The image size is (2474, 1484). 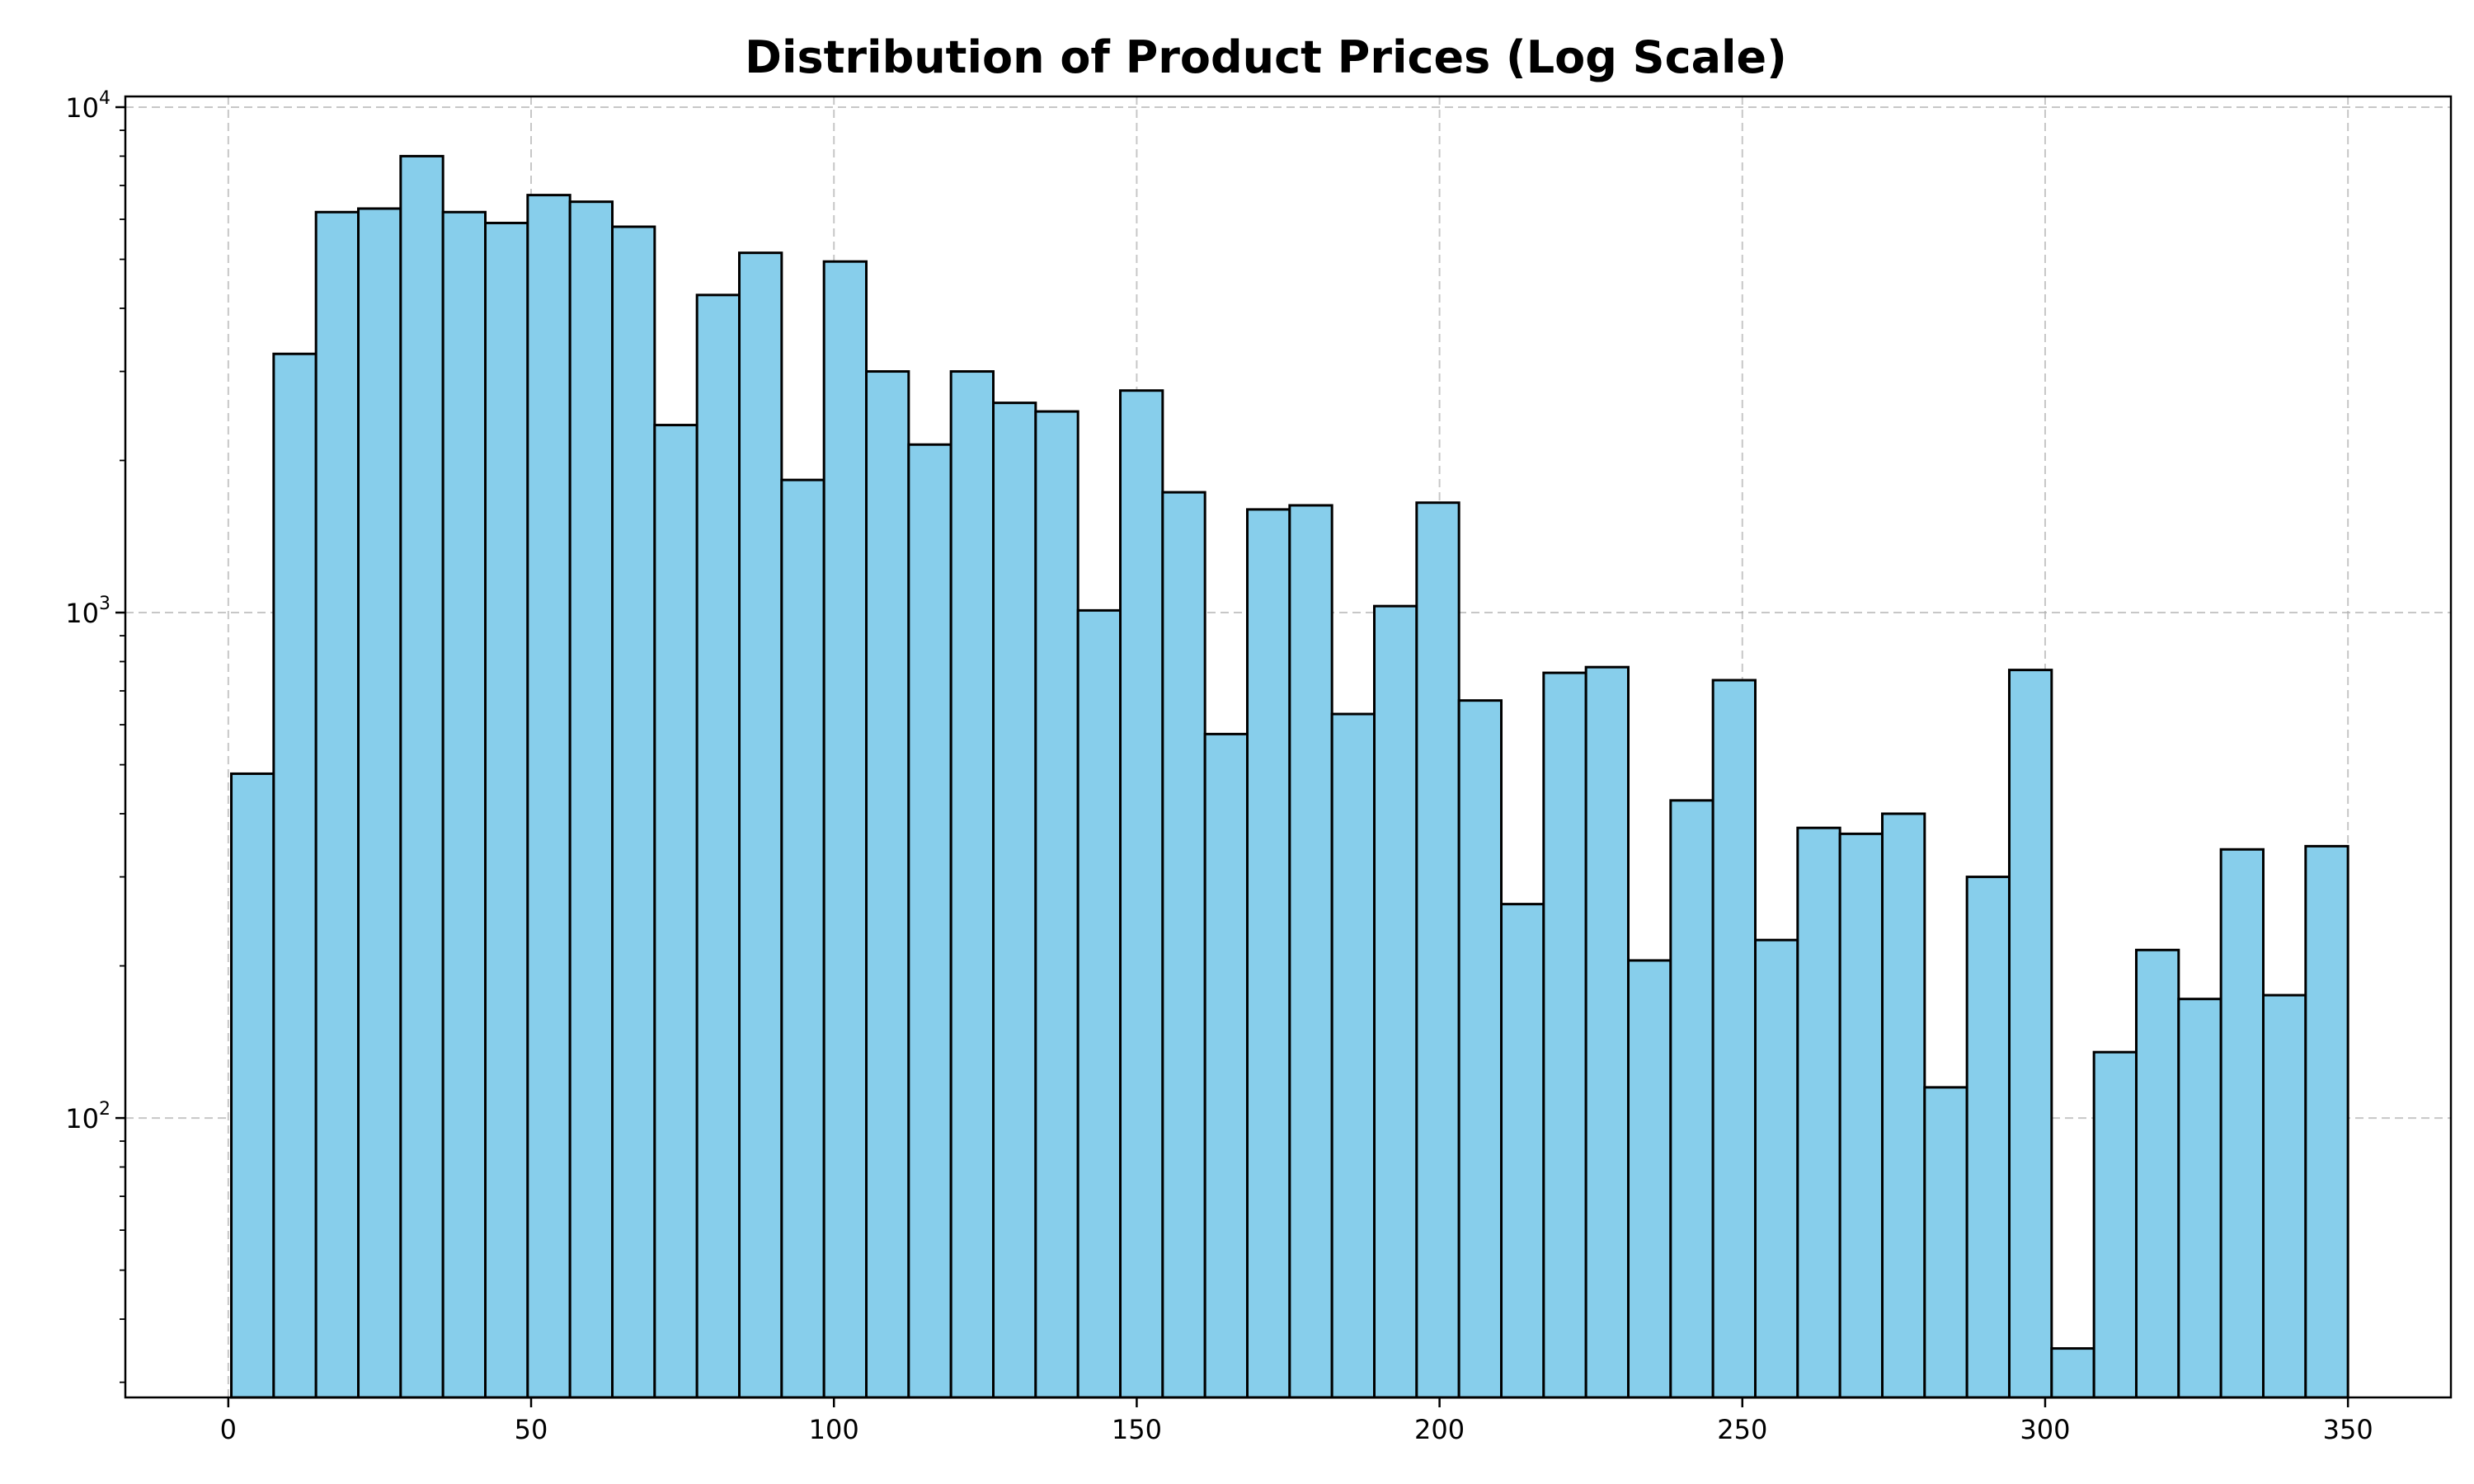 What do you see at coordinates (88, 106) in the screenshot?
I see `y-tick-label: 10⁴` at bounding box center [88, 106].